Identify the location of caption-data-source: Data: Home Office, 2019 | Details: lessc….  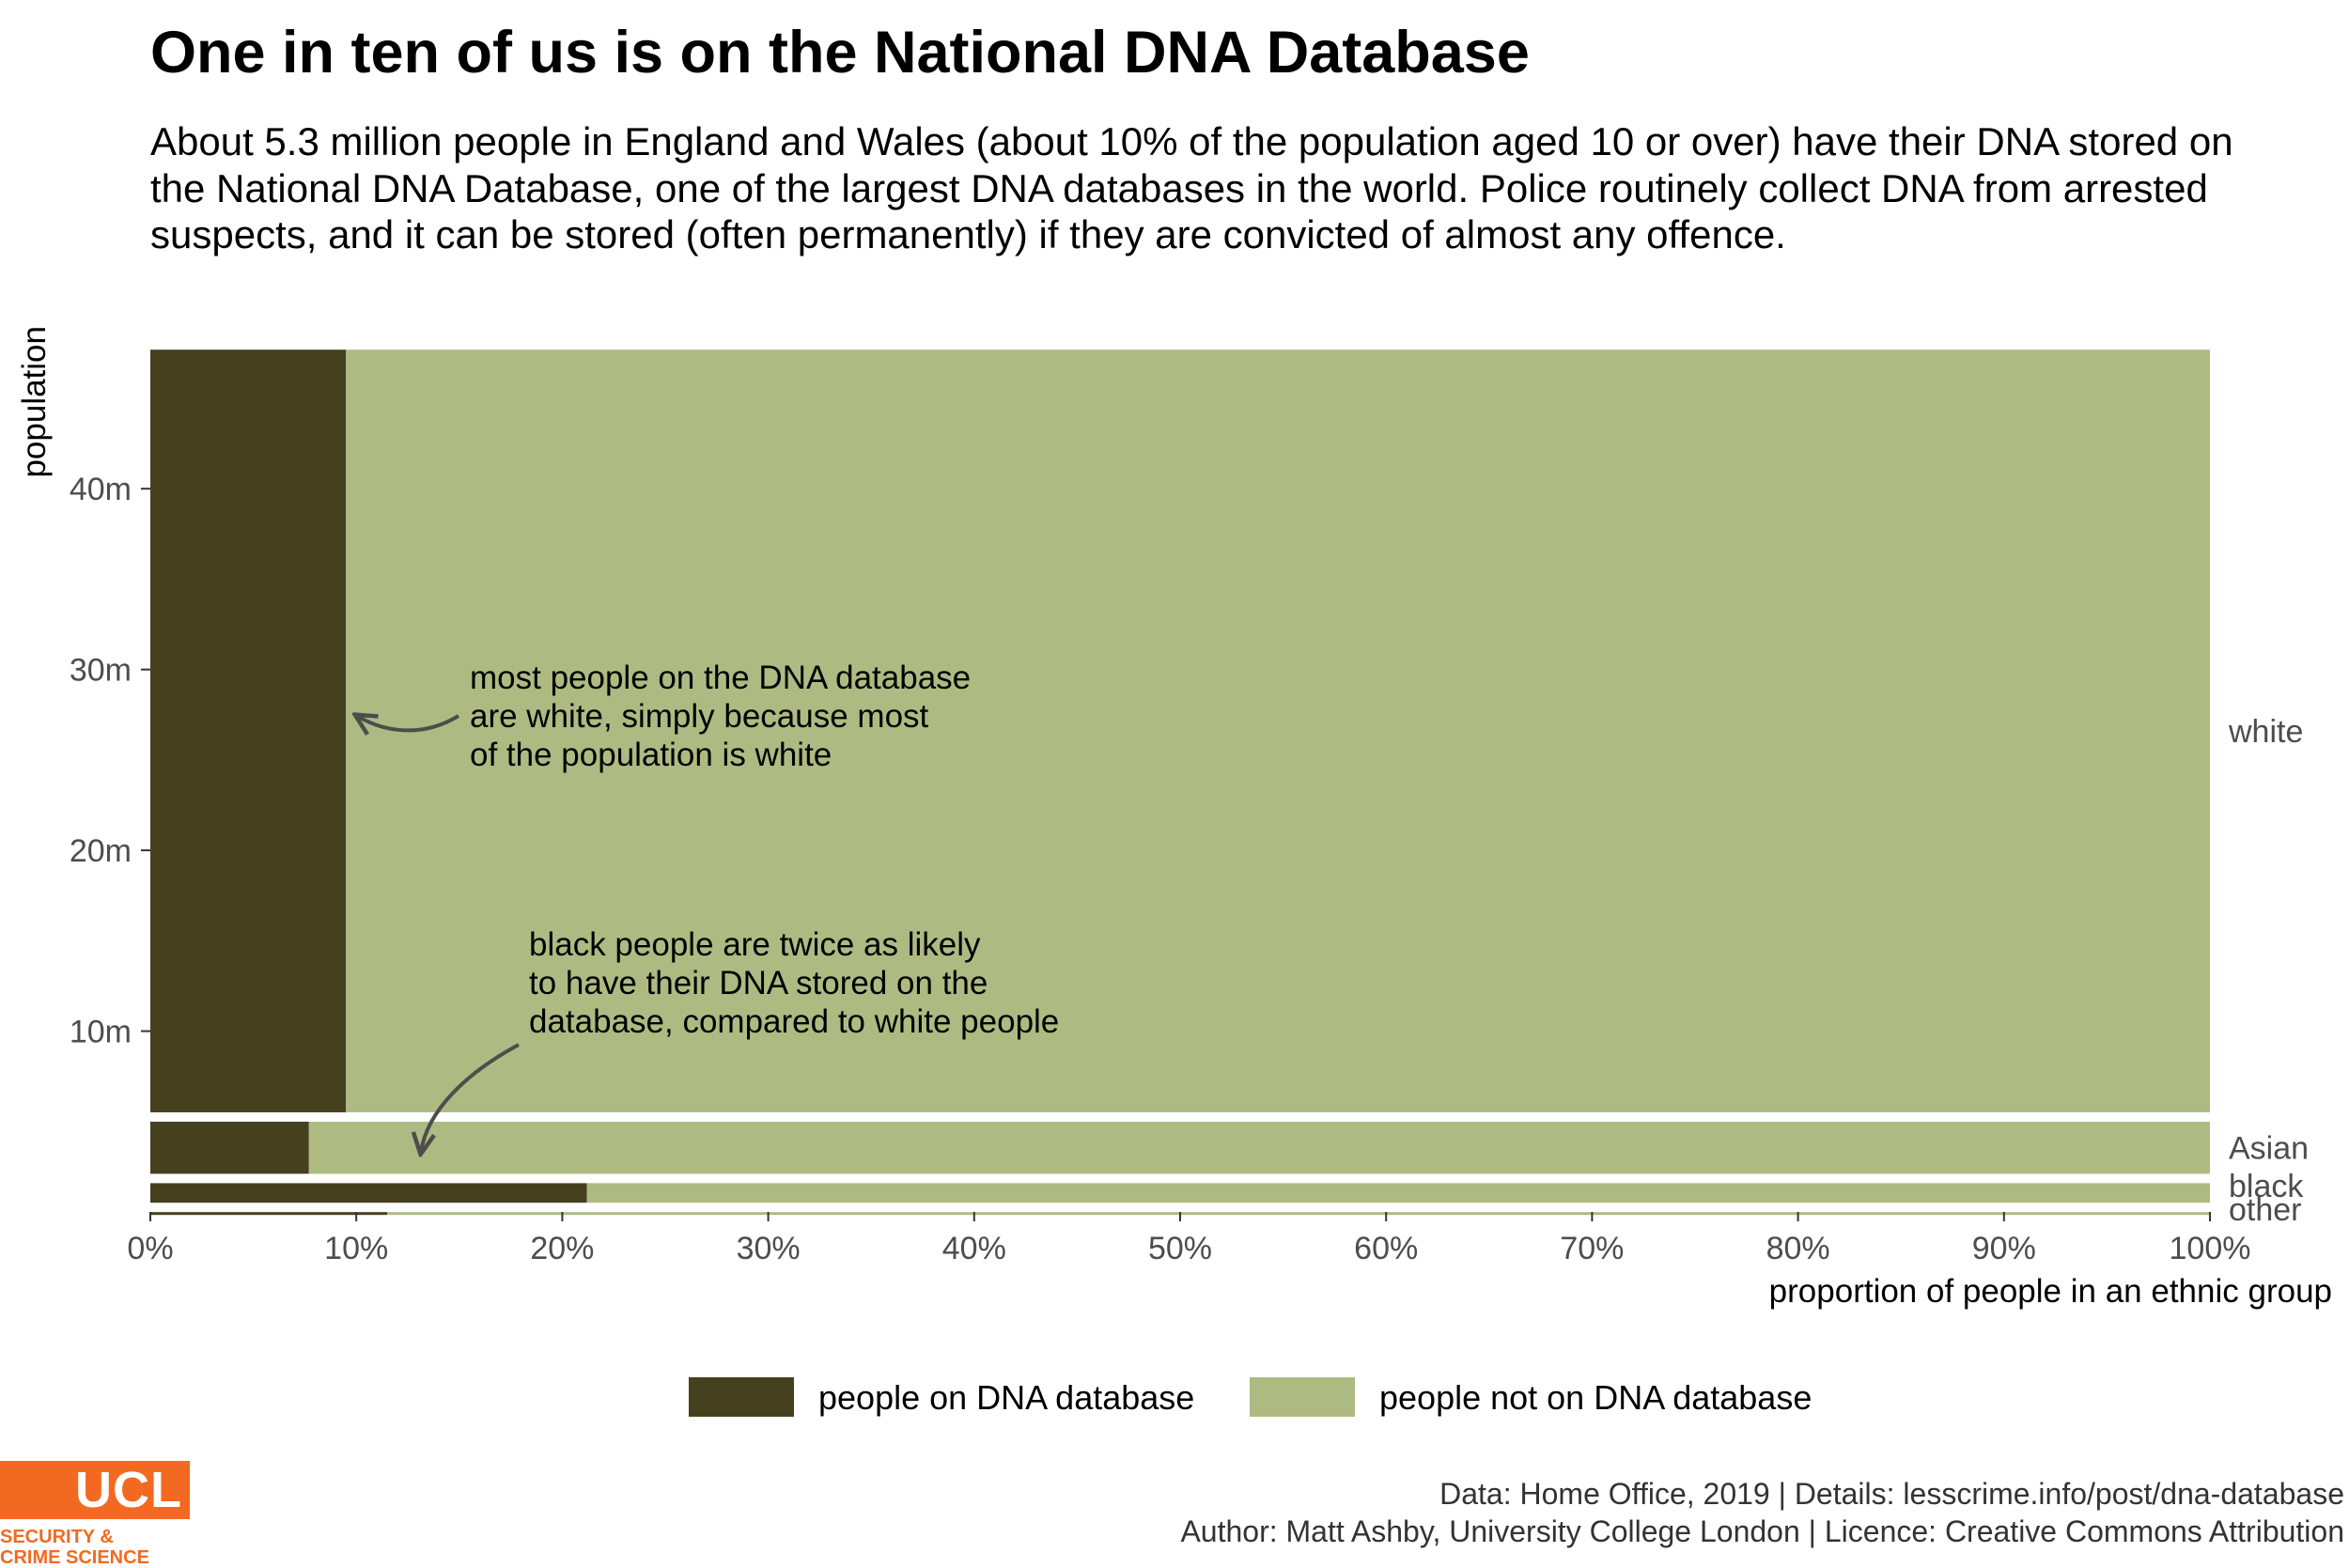
(1891, 1494).